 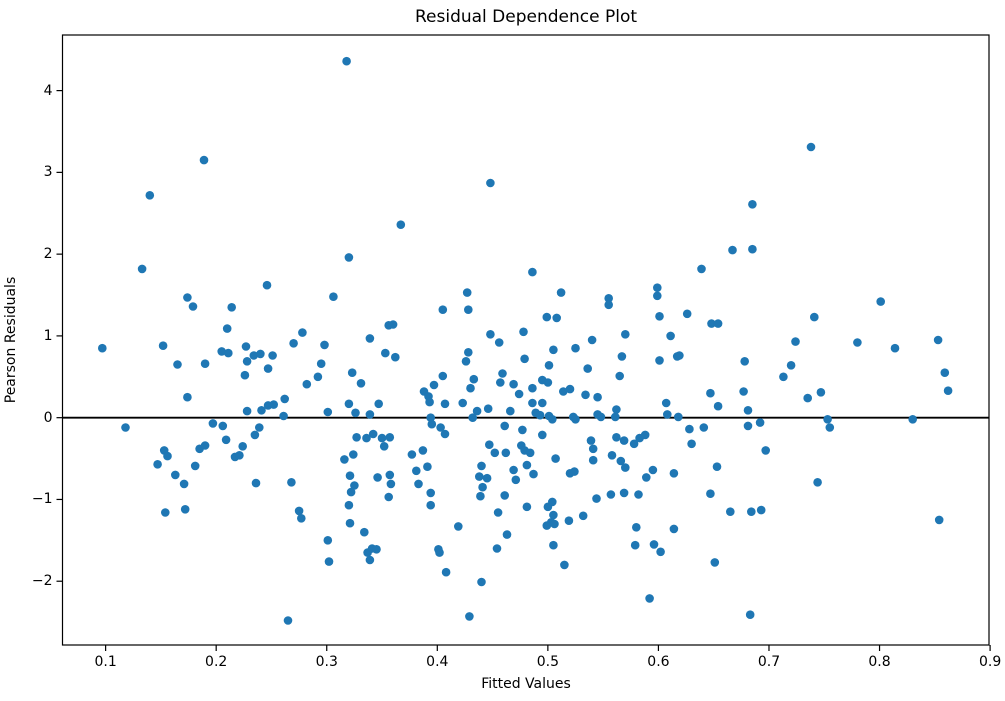 What do you see at coordinates (11, 340) in the screenshot?
I see `y-axis-label: Pearson Residuals` at bounding box center [11, 340].